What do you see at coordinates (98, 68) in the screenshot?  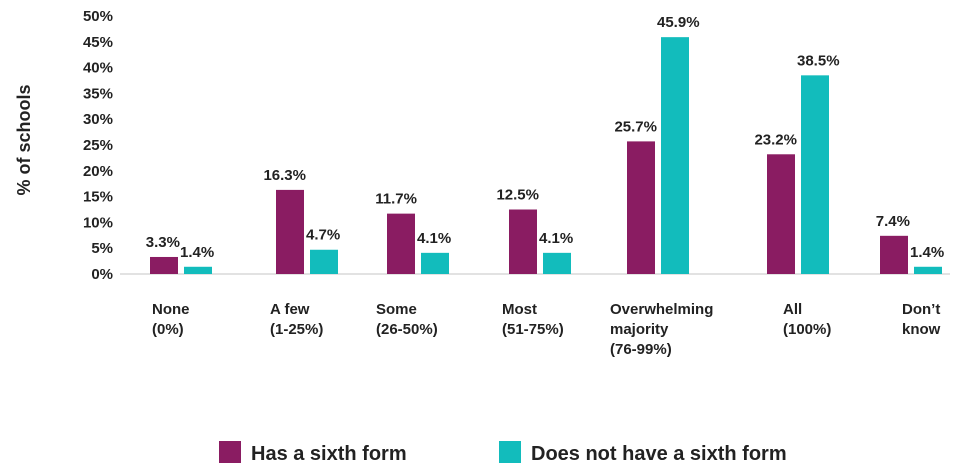 I see `y-tick-label: 40%` at bounding box center [98, 68].